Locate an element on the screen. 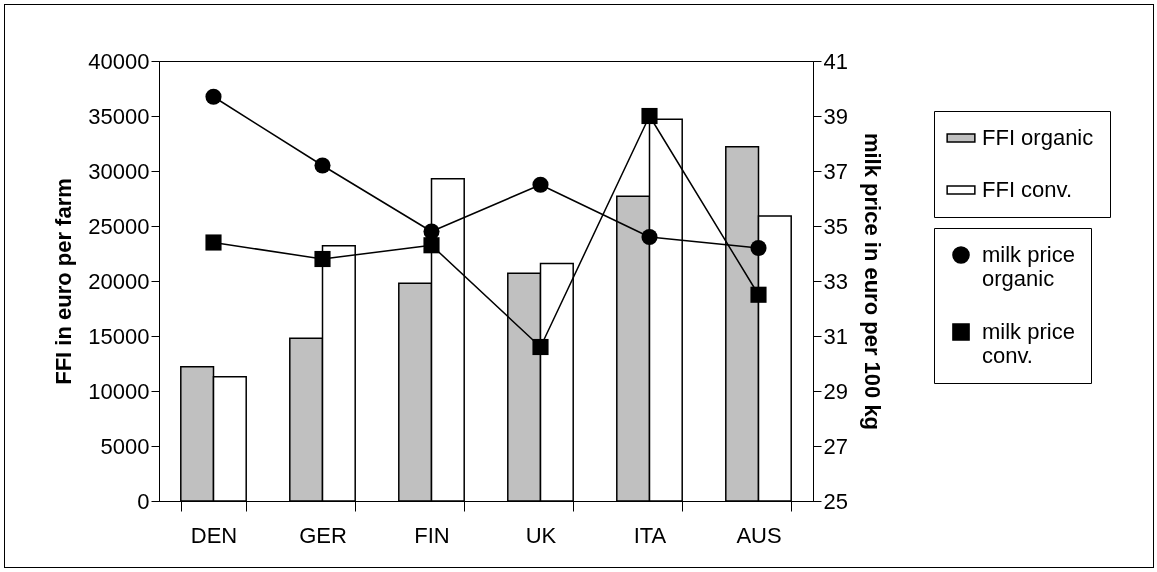 Image resolution: width=1157 pixels, height=572 pixels. legend-label: milk price organic is located at coordinates (1028, 266).